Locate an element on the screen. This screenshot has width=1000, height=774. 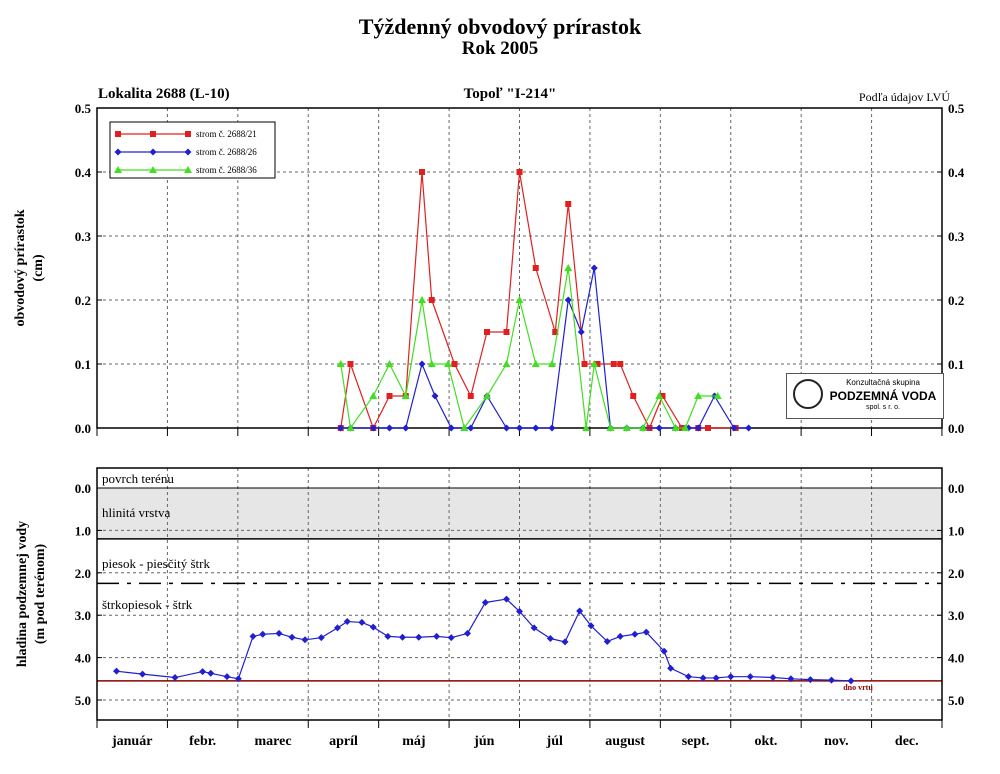
surface-label: povrch terénu is located at coordinates (138, 478).